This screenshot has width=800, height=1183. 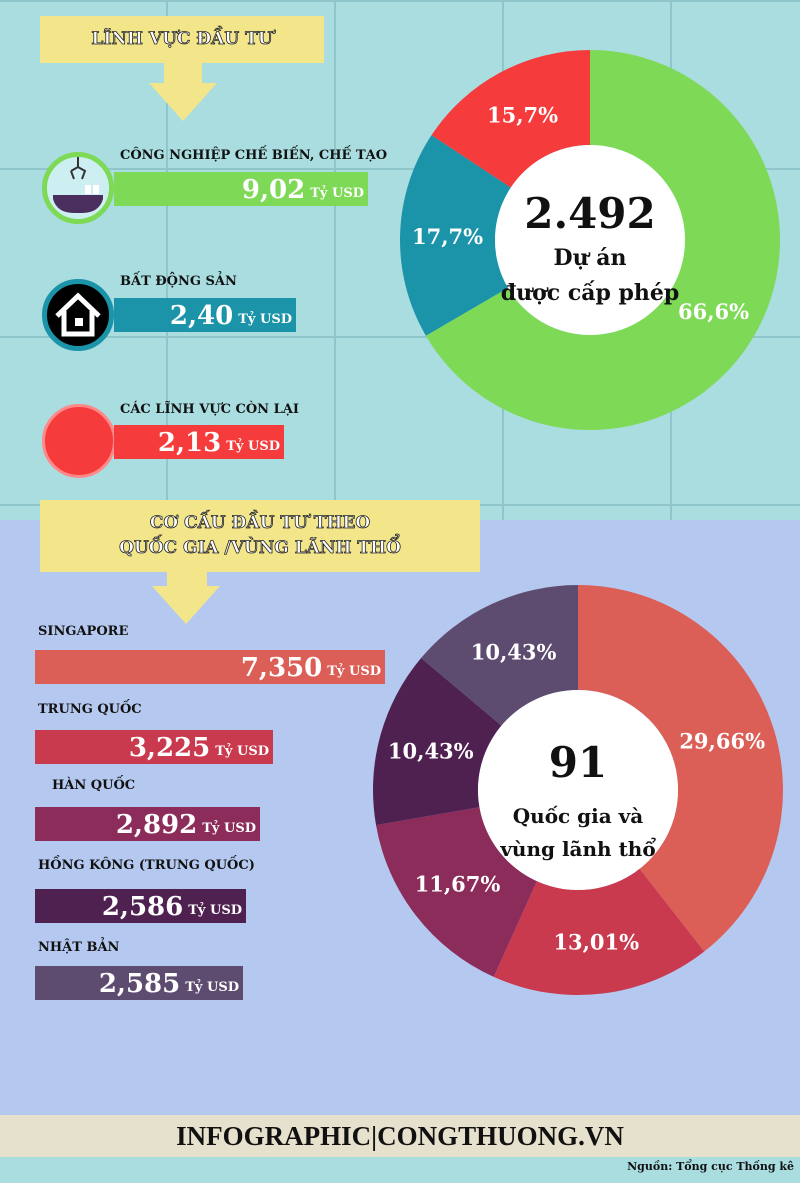 What do you see at coordinates (713, 311) in the screenshot?
I see `slice-label: 66,6%` at bounding box center [713, 311].